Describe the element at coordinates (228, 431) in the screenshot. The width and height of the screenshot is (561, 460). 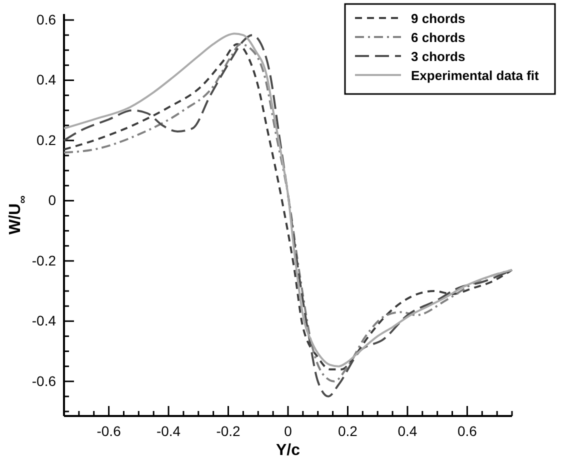
I see `x-tick-label: -0.2` at that location.